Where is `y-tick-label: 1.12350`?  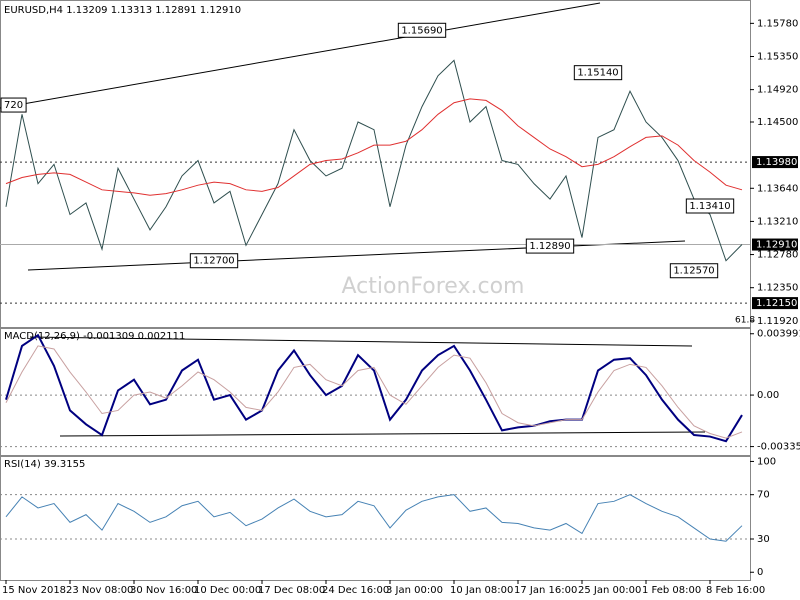
y-tick-label: 1.12350 is located at coordinates (777, 288).